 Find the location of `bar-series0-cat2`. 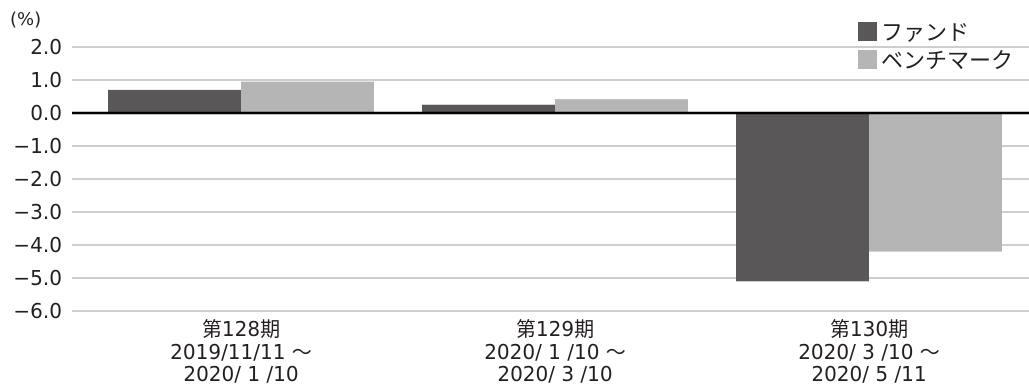

bar-series0-cat2 is located at coordinates (802, 197).